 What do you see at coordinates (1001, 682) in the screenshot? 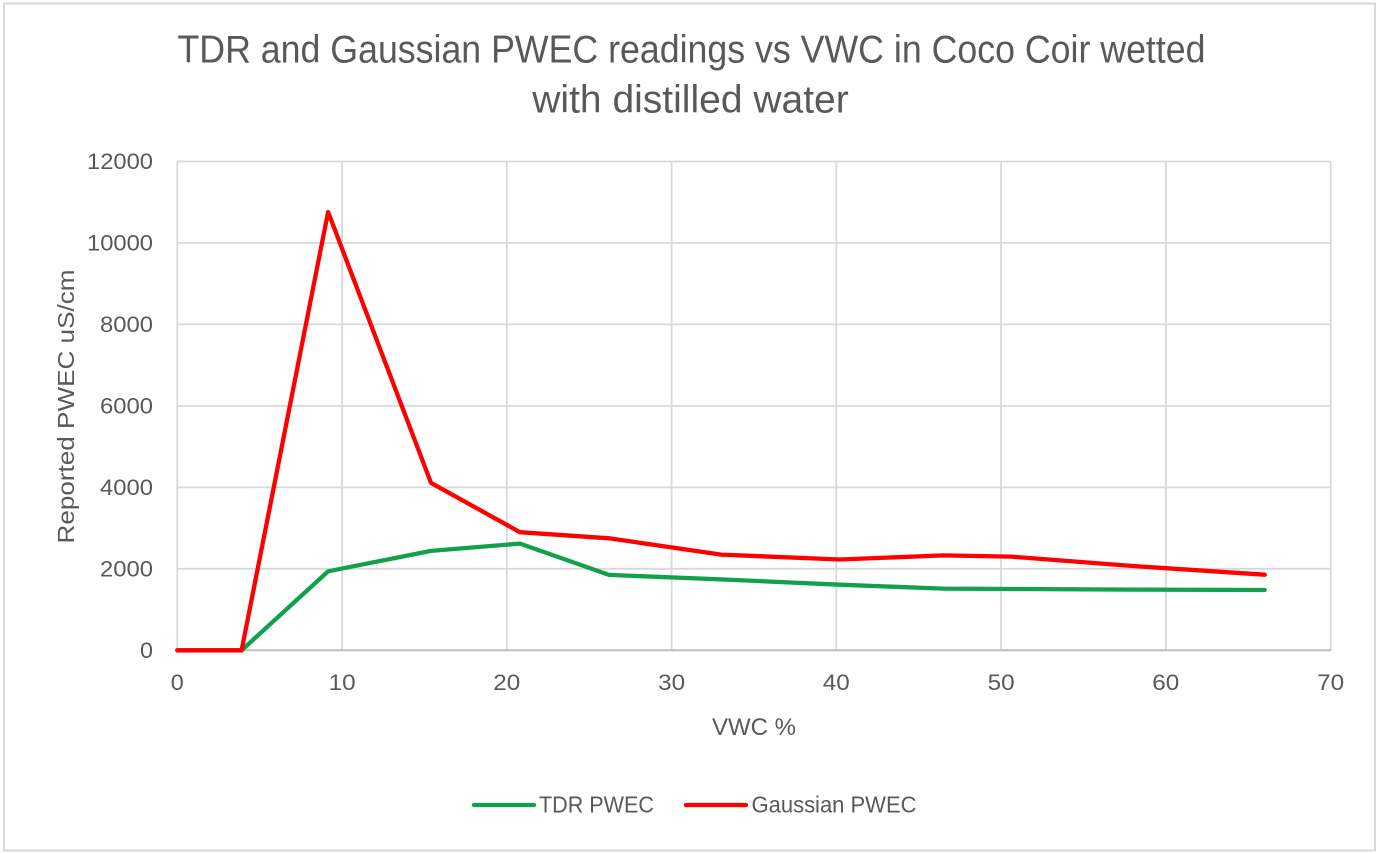
I see `svg-text: 50` at bounding box center [1001, 682].